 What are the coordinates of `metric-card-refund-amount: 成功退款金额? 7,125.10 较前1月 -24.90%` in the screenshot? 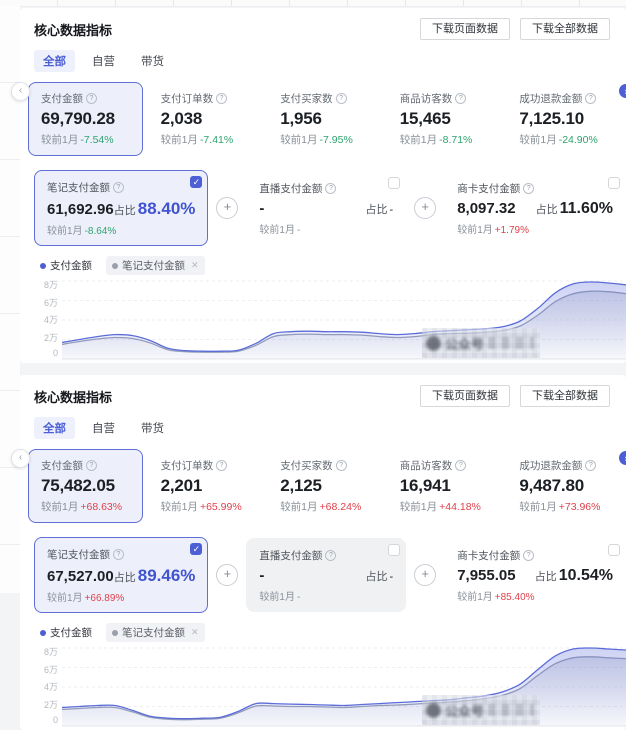 It's located at (563, 119).